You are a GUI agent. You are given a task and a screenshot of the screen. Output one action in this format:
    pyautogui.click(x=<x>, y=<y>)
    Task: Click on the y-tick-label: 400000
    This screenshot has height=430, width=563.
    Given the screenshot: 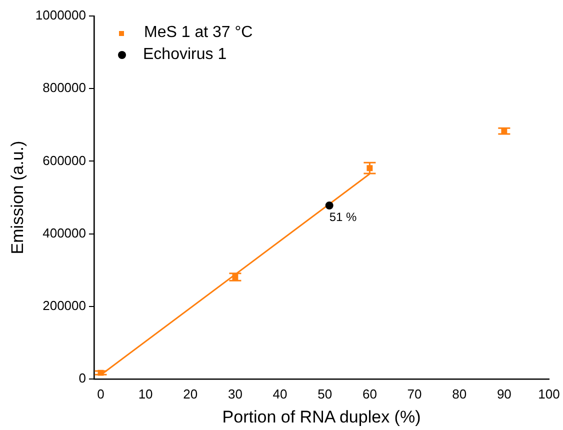 What is the action you would take?
    pyautogui.click(x=64, y=232)
    